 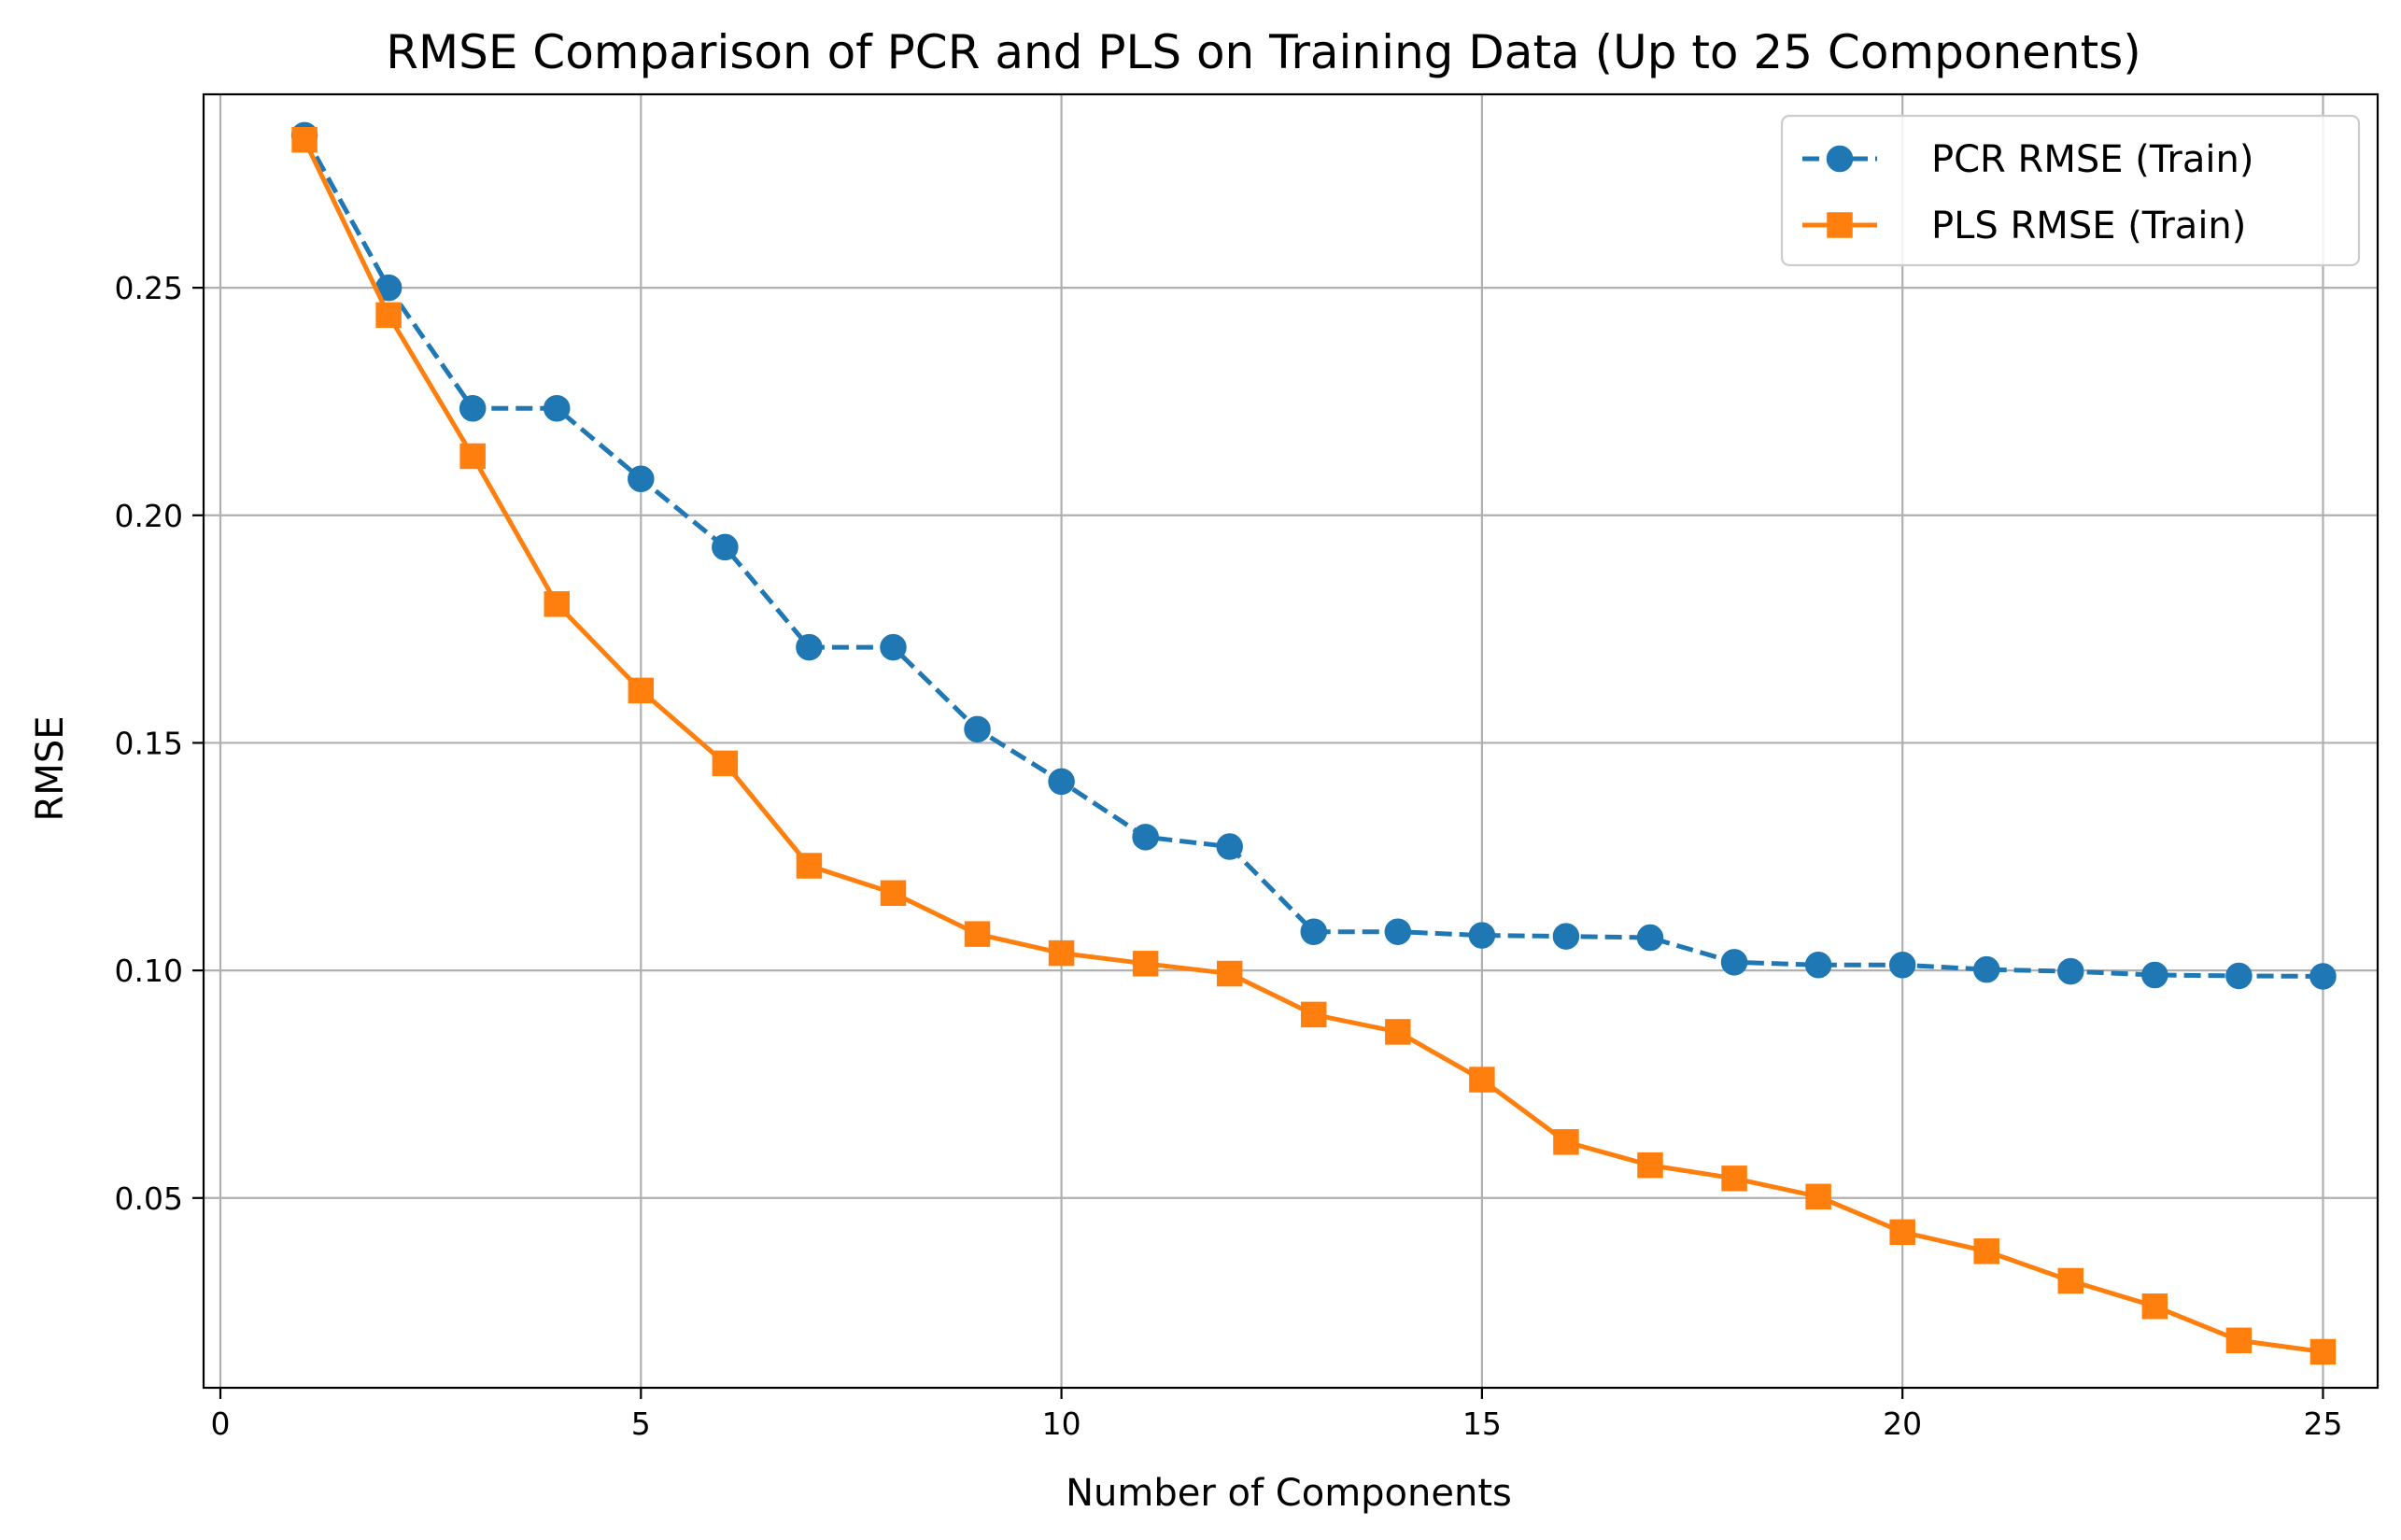 What do you see at coordinates (641, 1424) in the screenshot?
I see `x-tick-label: 5` at bounding box center [641, 1424].